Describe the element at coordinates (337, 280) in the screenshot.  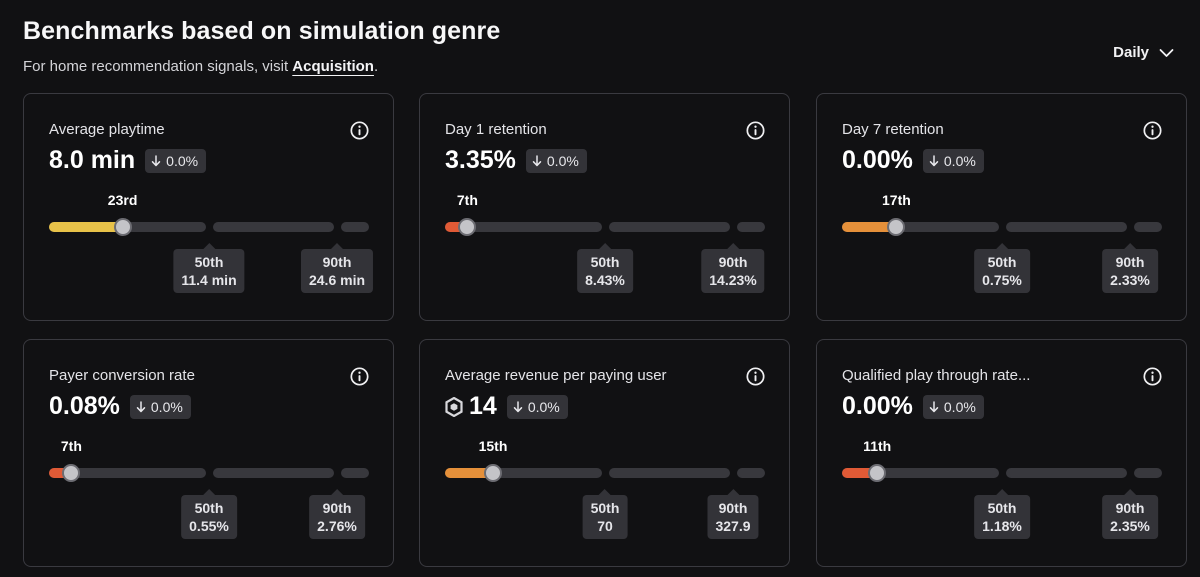
I see `p90-value: 24.6 min` at that location.